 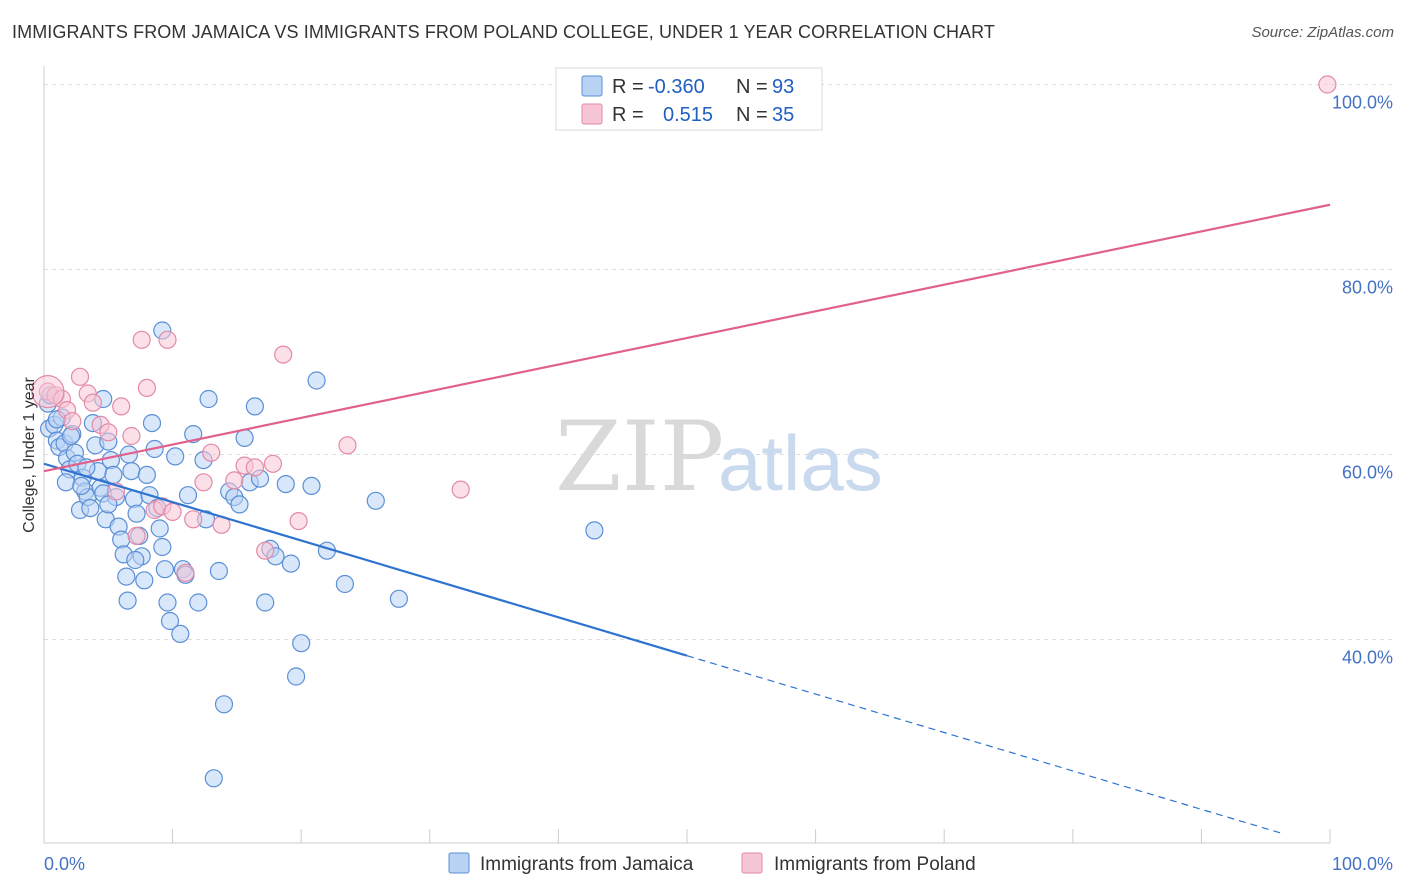 What do you see at coordinates (628, 87) in the screenshot?
I see `legend-r-label-jamaica: R =` at bounding box center [628, 87].